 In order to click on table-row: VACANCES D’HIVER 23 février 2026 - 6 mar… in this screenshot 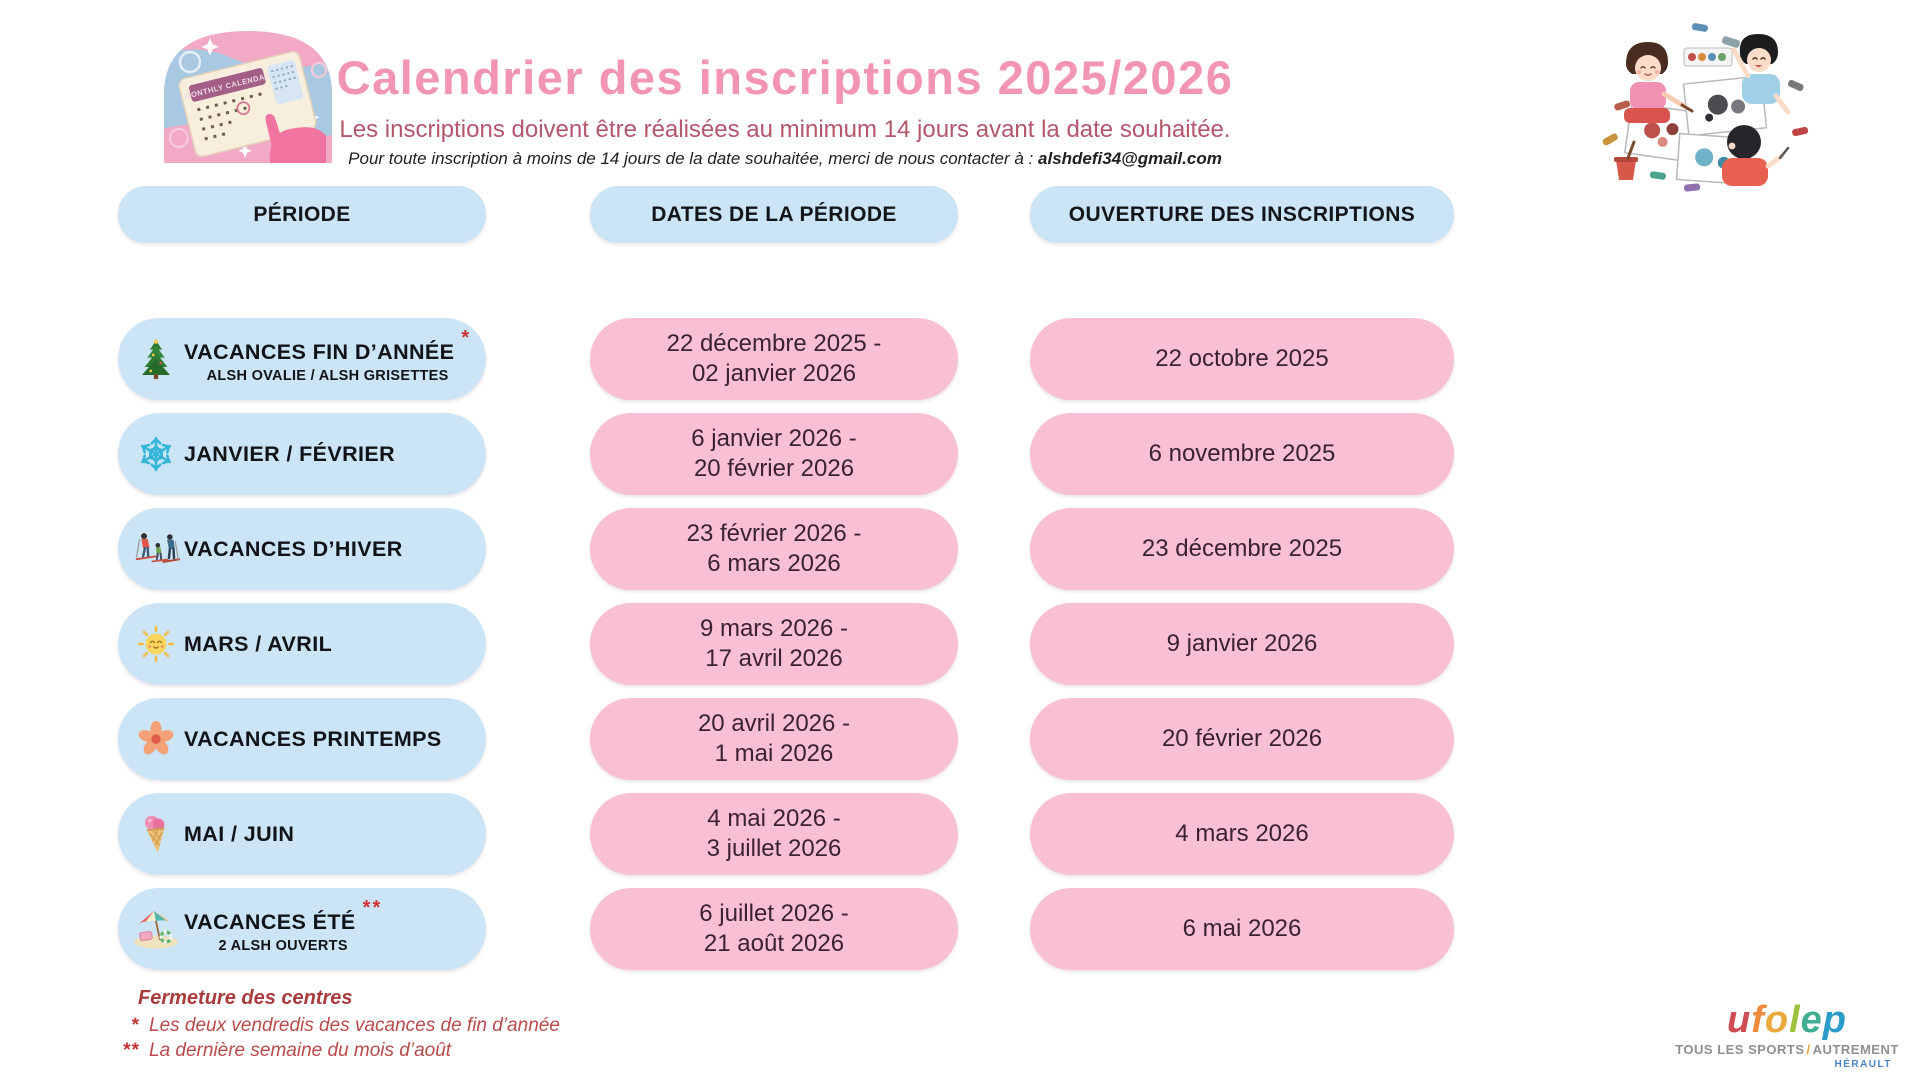, I will do `click(960, 549)`.